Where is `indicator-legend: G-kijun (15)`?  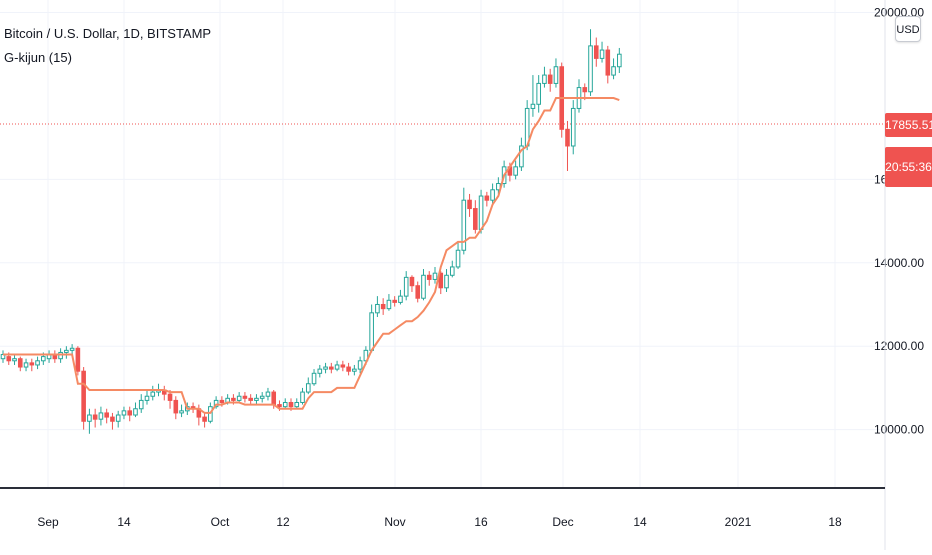 indicator-legend: G-kijun (15) is located at coordinates (38, 57).